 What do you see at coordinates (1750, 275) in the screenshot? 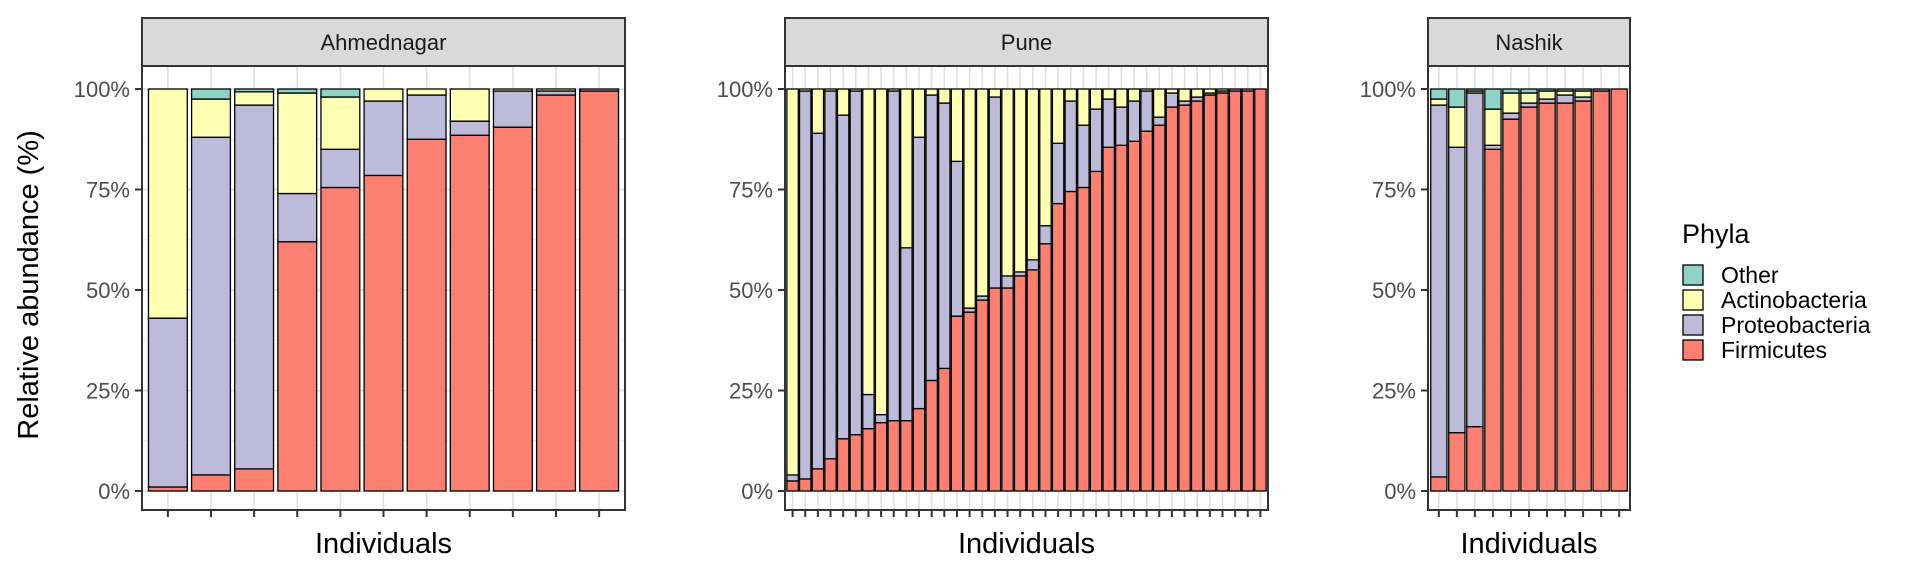
I see `legend-label: Other` at bounding box center [1750, 275].